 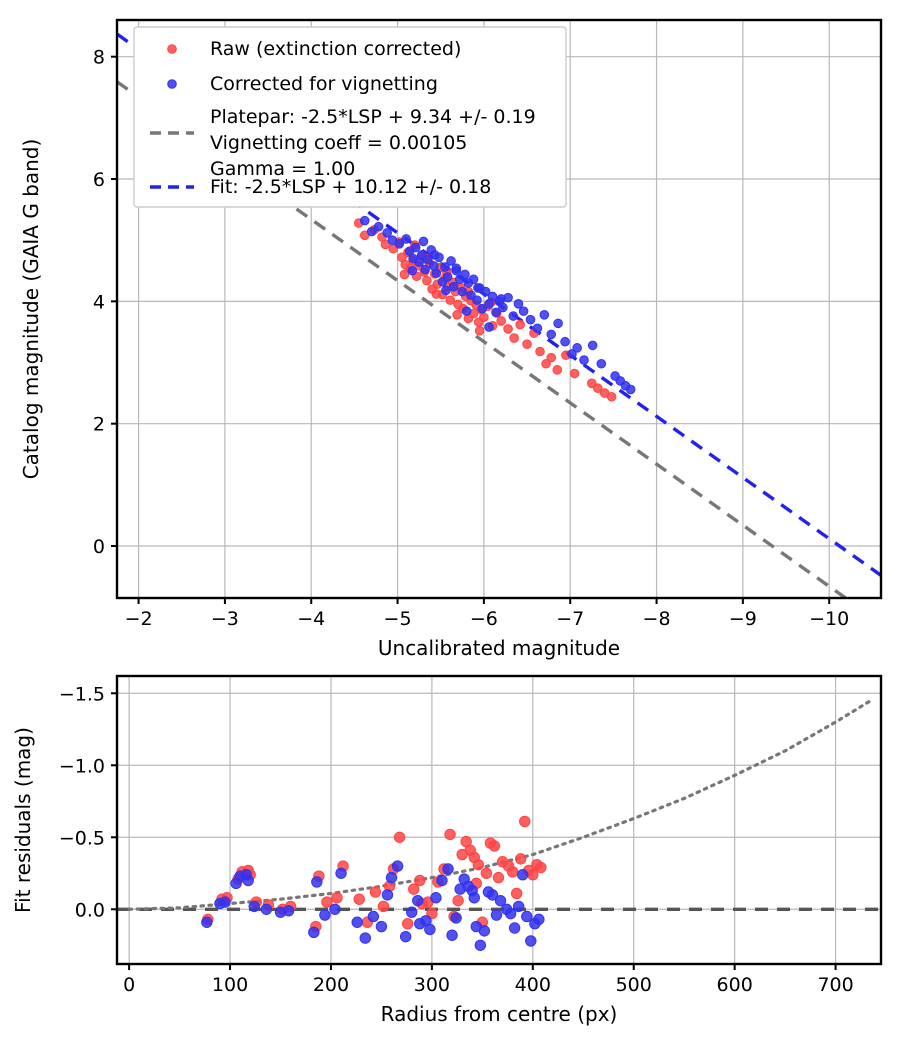 What do you see at coordinates (499, 648) in the screenshot?
I see `x-axis-label: Uncalibrated magnitude` at bounding box center [499, 648].